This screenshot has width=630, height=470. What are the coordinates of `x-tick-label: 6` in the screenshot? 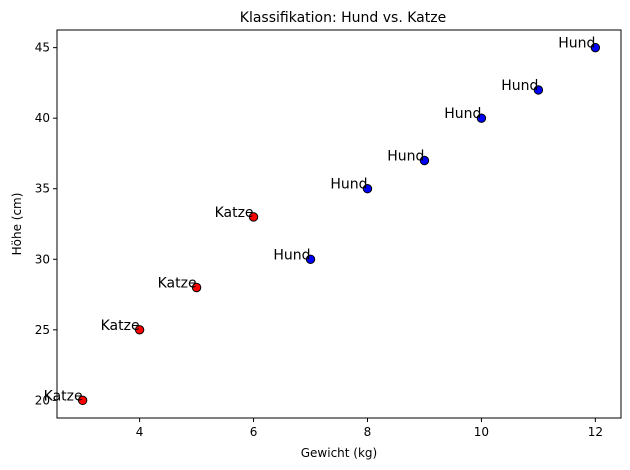 It's located at (254, 432).